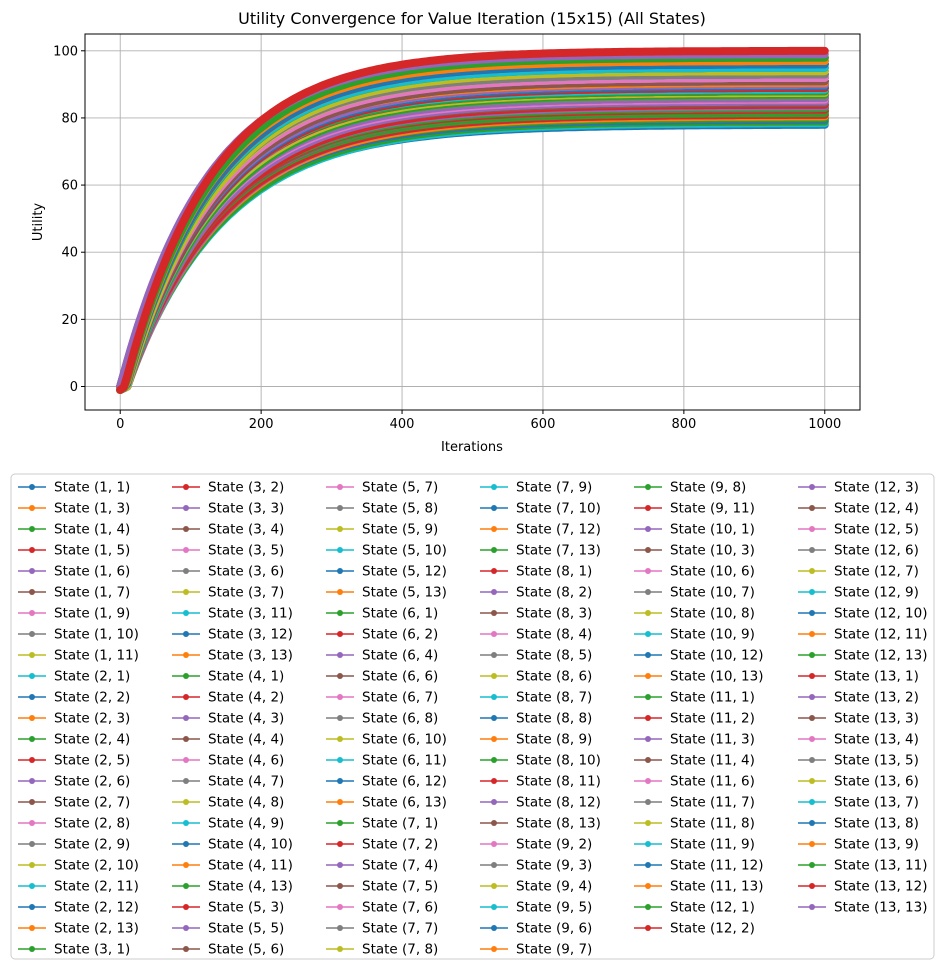 This screenshot has width=945, height=969. What do you see at coordinates (554, 698) in the screenshot?
I see `legend-entry-label: State (8, 7)` at bounding box center [554, 698].